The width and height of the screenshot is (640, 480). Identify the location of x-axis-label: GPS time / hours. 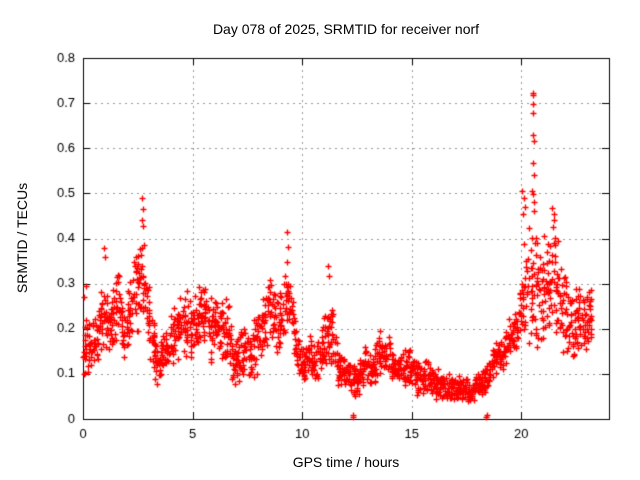
(346, 462).